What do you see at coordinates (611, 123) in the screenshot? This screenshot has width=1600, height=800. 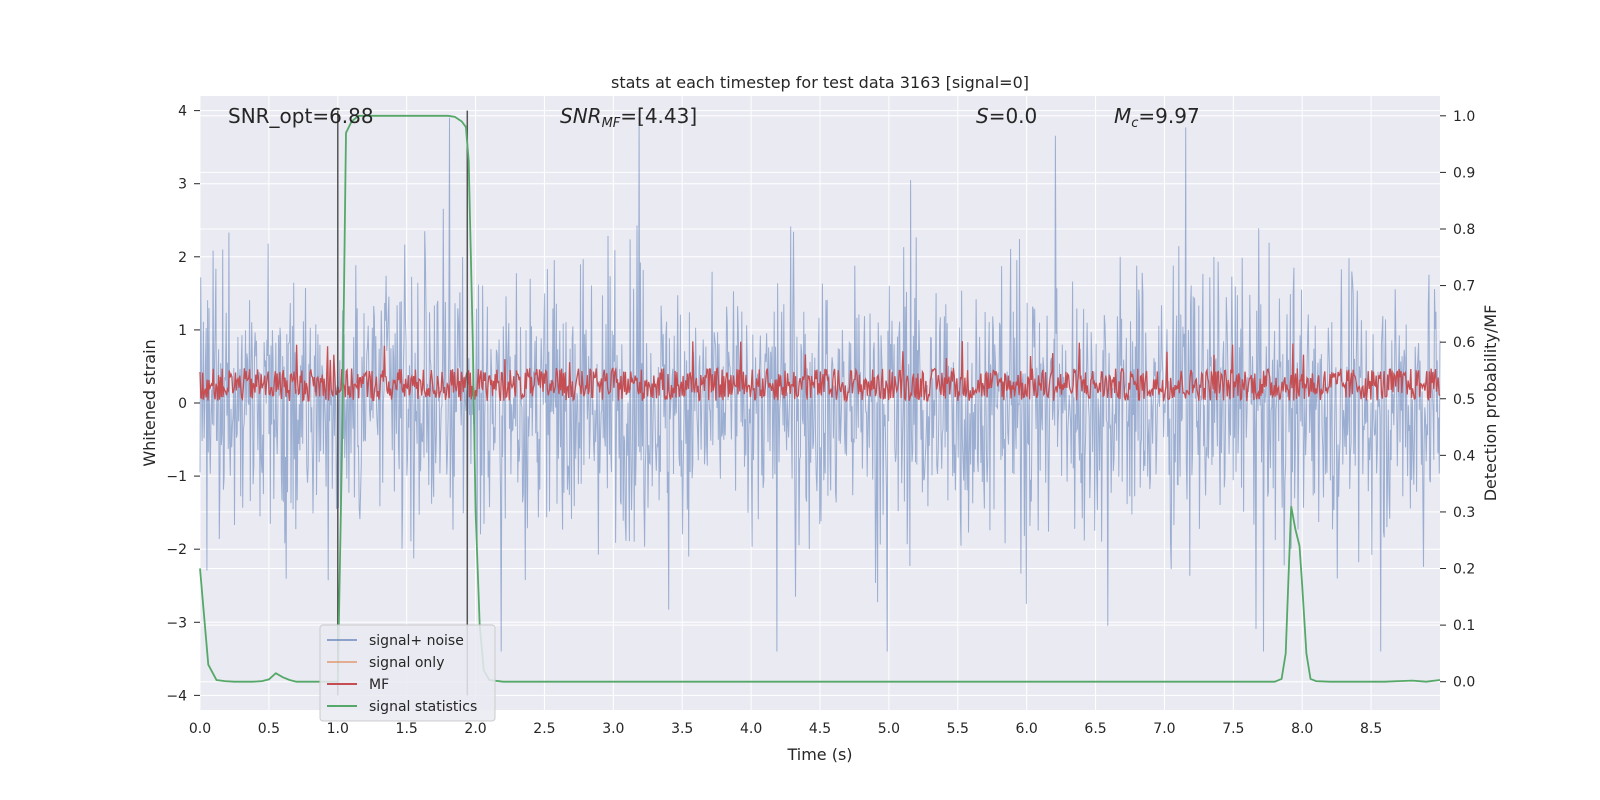 I see `annotation-snr-mf-sub: MF` at bounding box center [611, 123].